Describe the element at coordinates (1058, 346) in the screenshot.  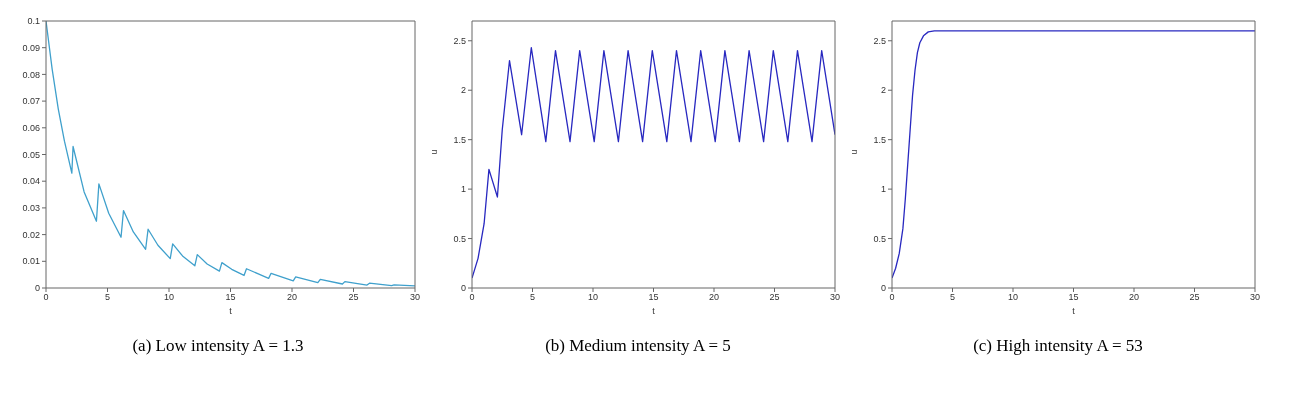
I see `text: (c) High intensity A = 53` at that location.